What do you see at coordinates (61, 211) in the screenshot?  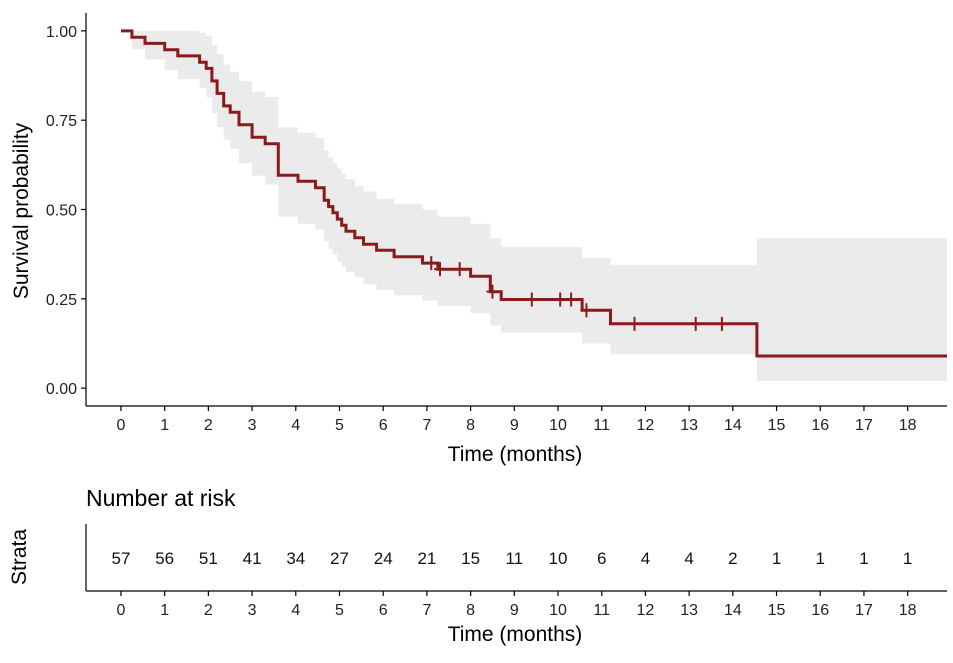 I see `y-tick-label: 0.50` at bounding box center [61, 211].